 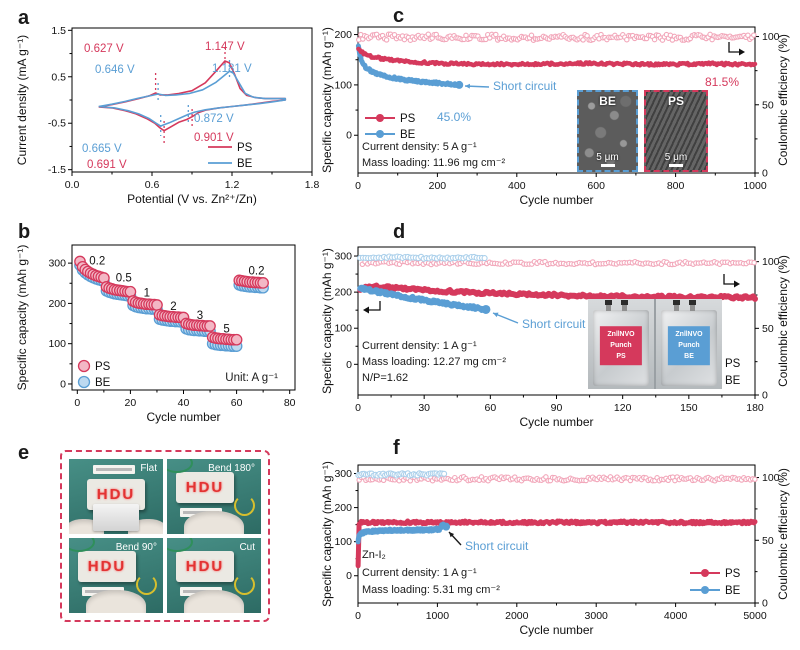 I want to click on yellow-wire, so click(x=244, y=505).